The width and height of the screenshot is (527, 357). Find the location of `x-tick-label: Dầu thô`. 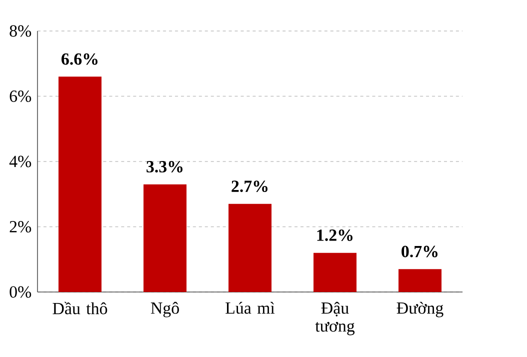

x-tick-label: Dầu thô is located at coordinates (80, 308).